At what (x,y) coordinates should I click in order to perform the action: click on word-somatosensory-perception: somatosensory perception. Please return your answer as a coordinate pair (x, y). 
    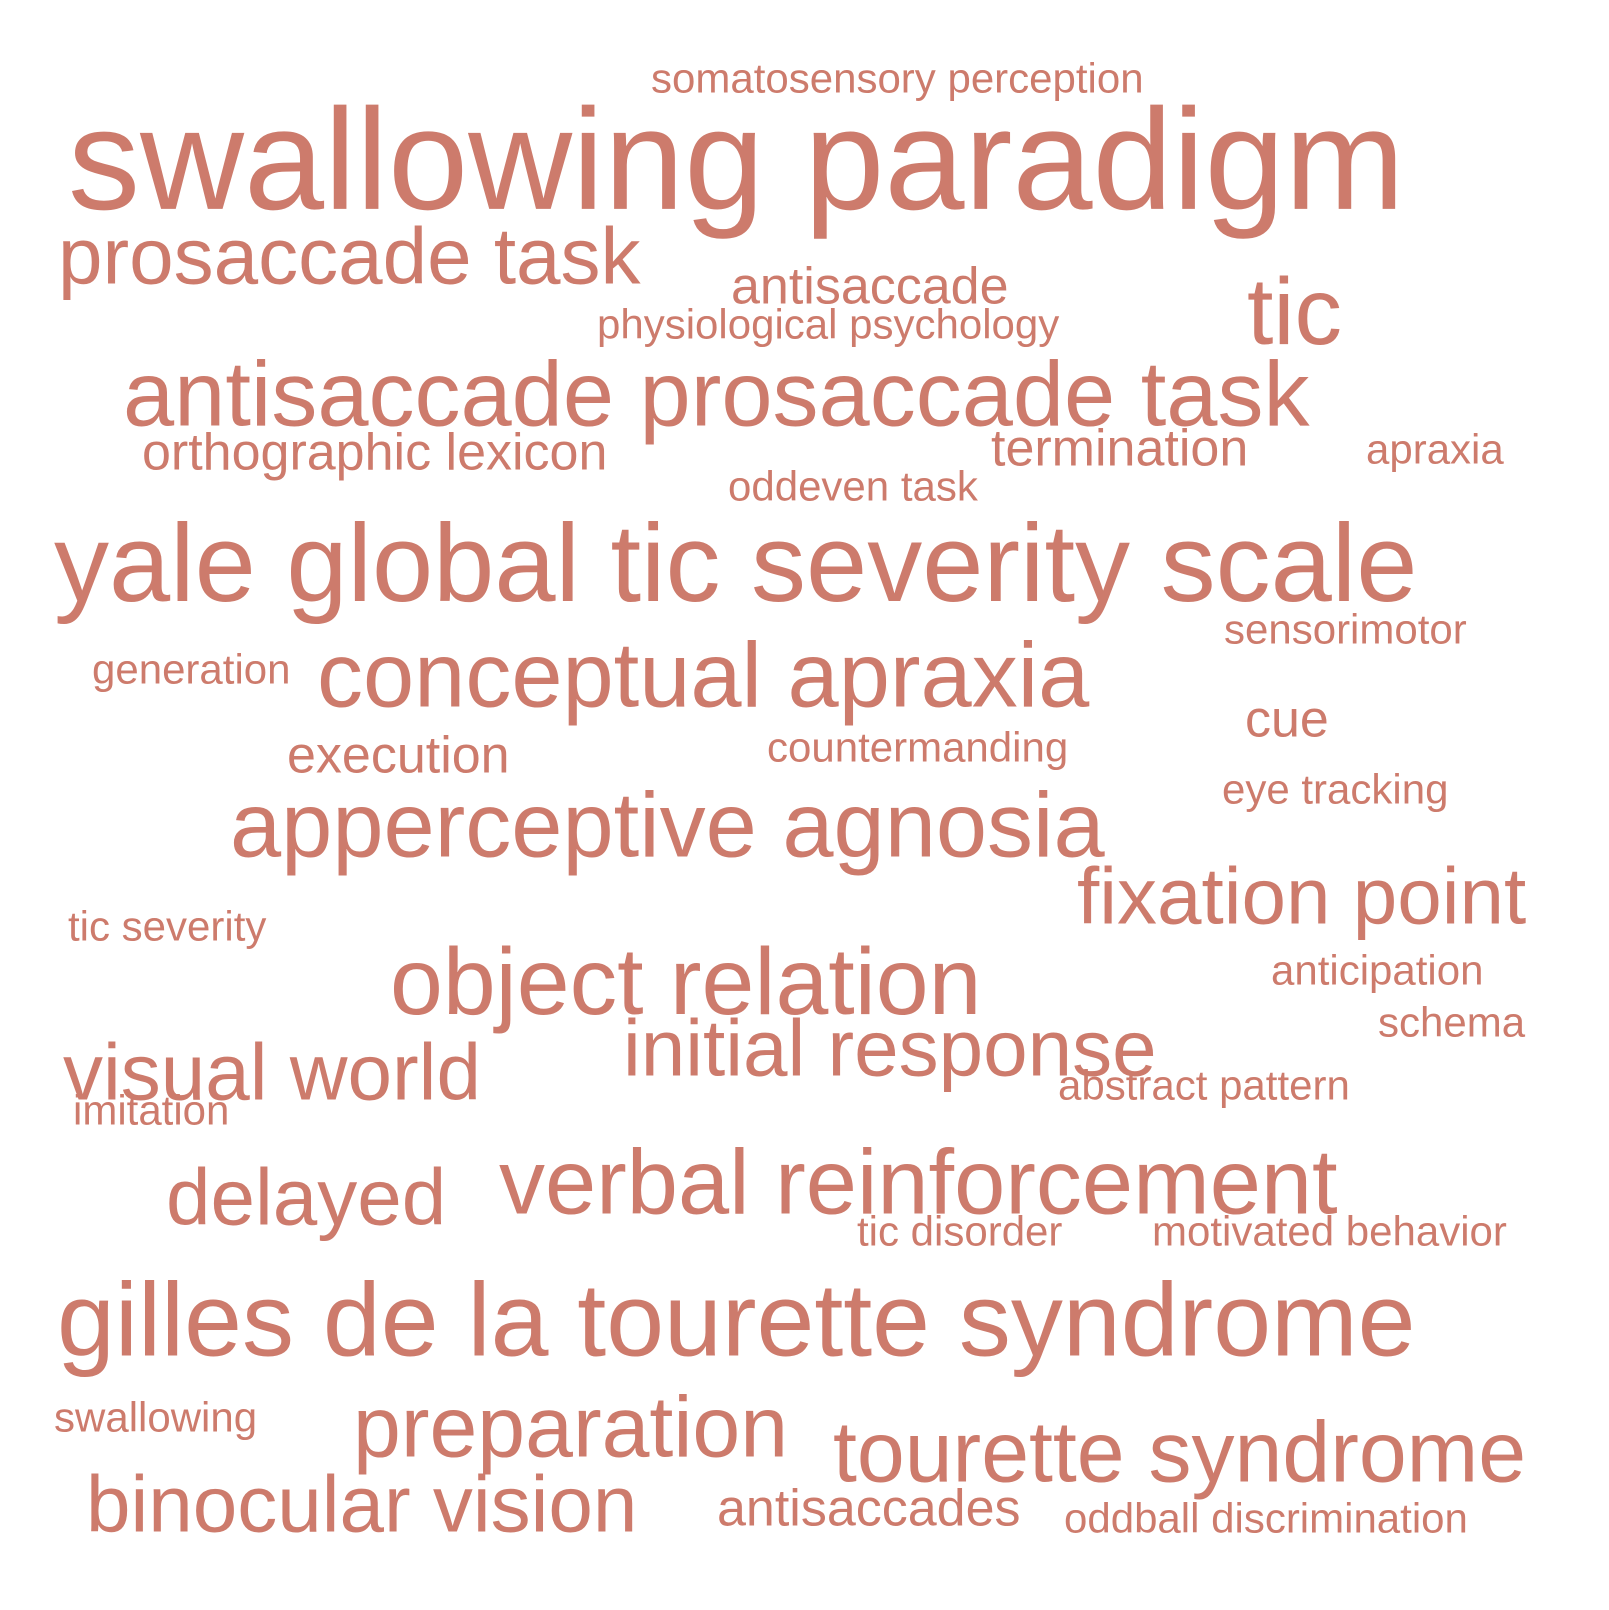
    Looking at the image, I should click on (897, 78).